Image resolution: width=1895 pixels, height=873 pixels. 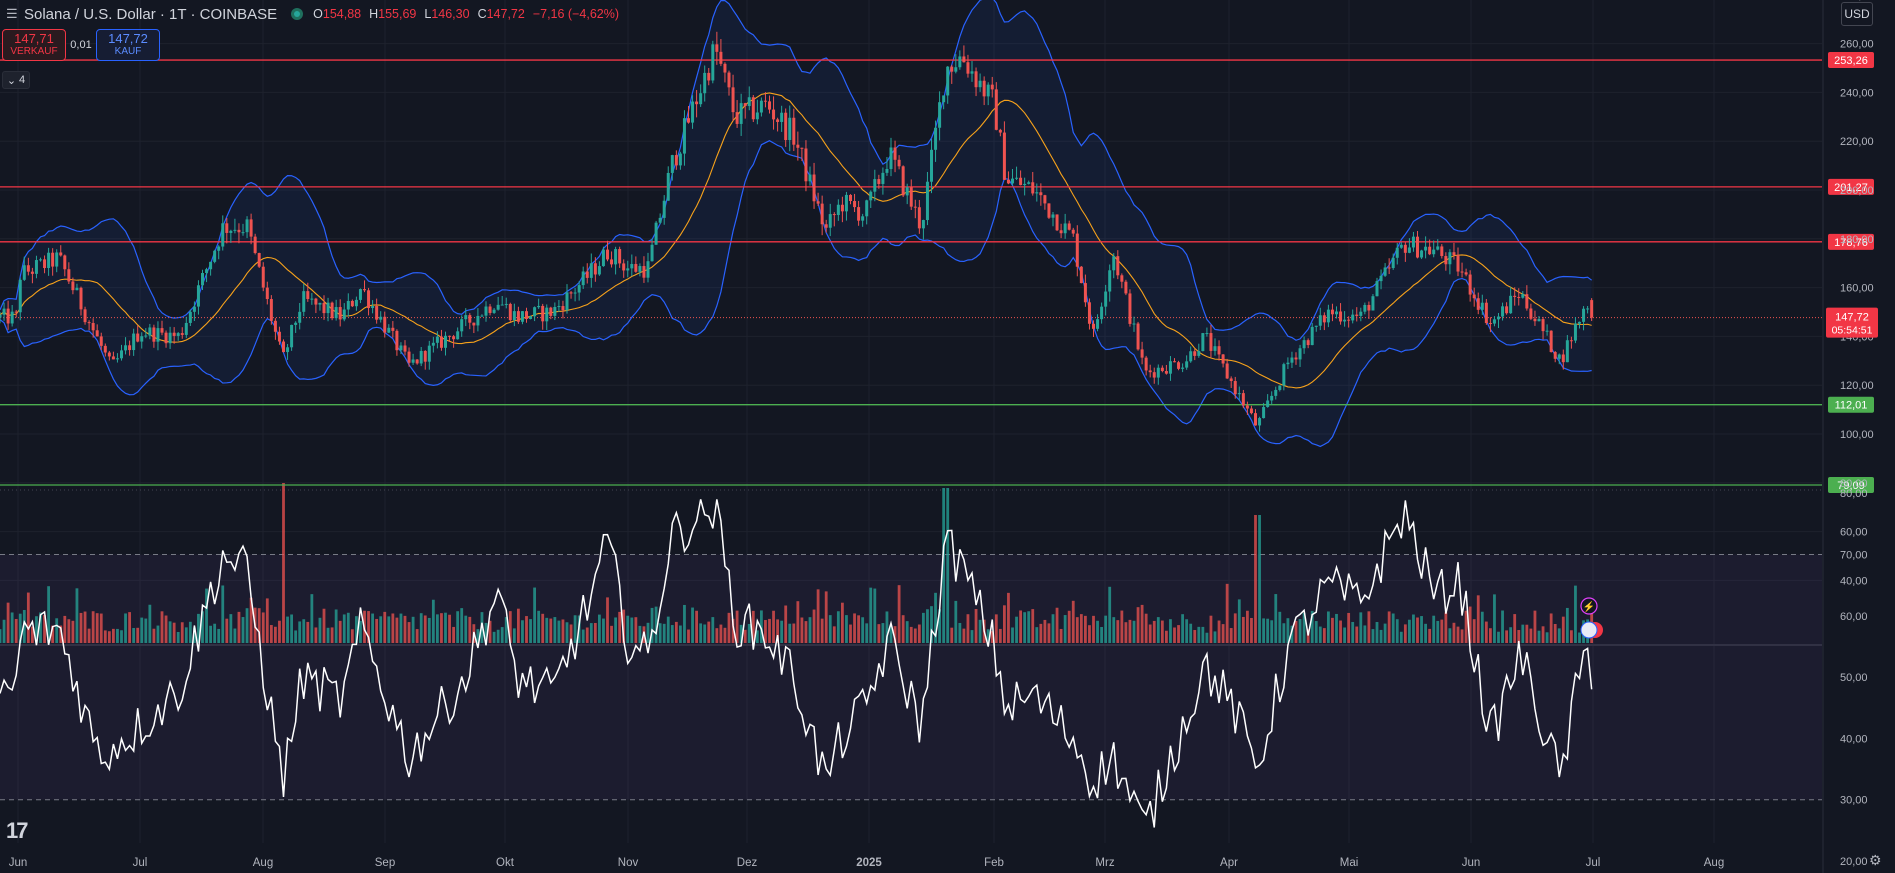 I want to click on price-tick-label: 80,00, so click(x=1854, y=484).